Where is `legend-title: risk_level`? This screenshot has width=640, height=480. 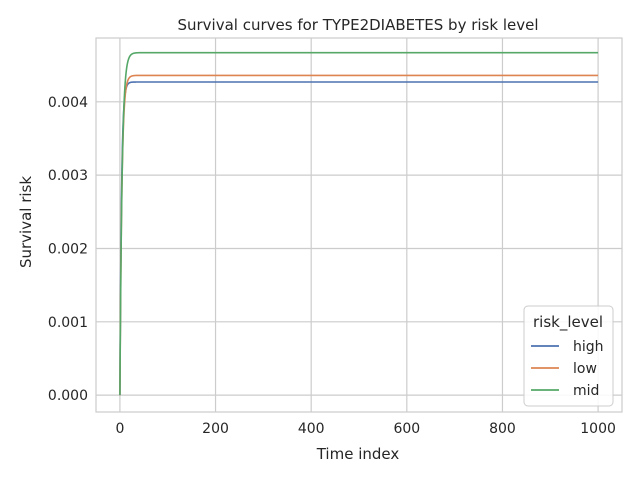 legend-title: risk_level is located at coordinates (568, 322).